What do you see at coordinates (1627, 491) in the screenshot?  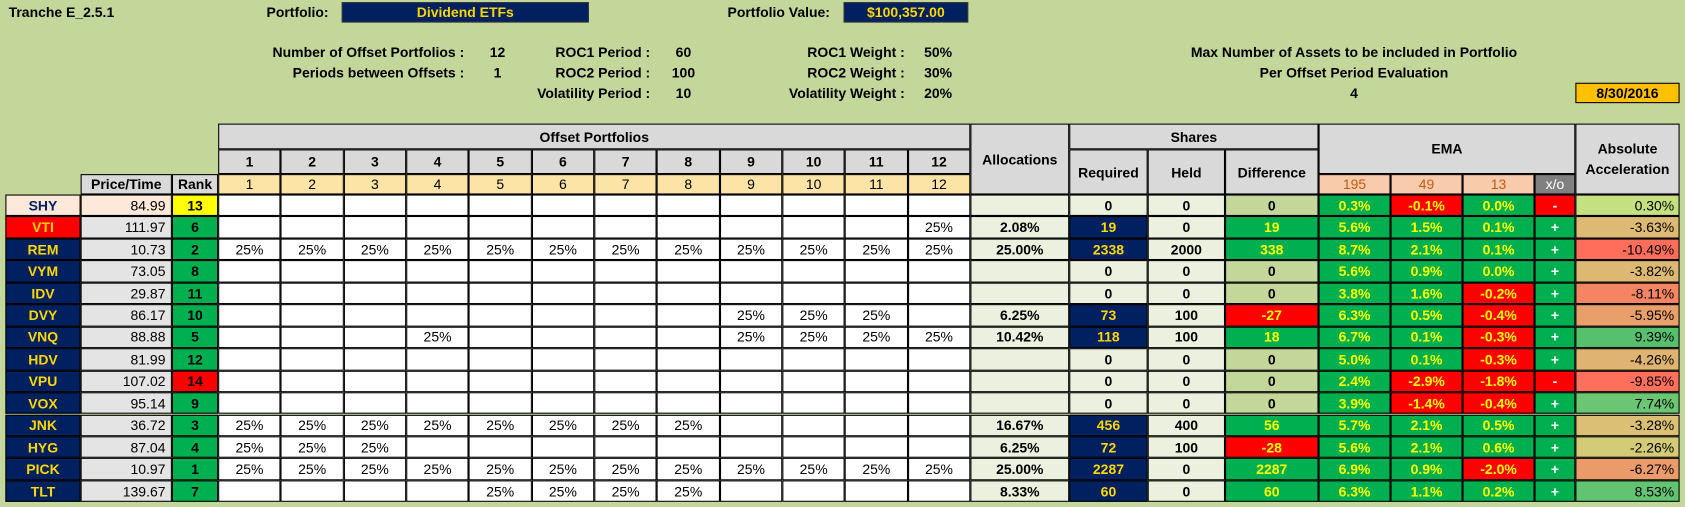 I see `accel: 8.53%` at bounding box center [1627, 491].